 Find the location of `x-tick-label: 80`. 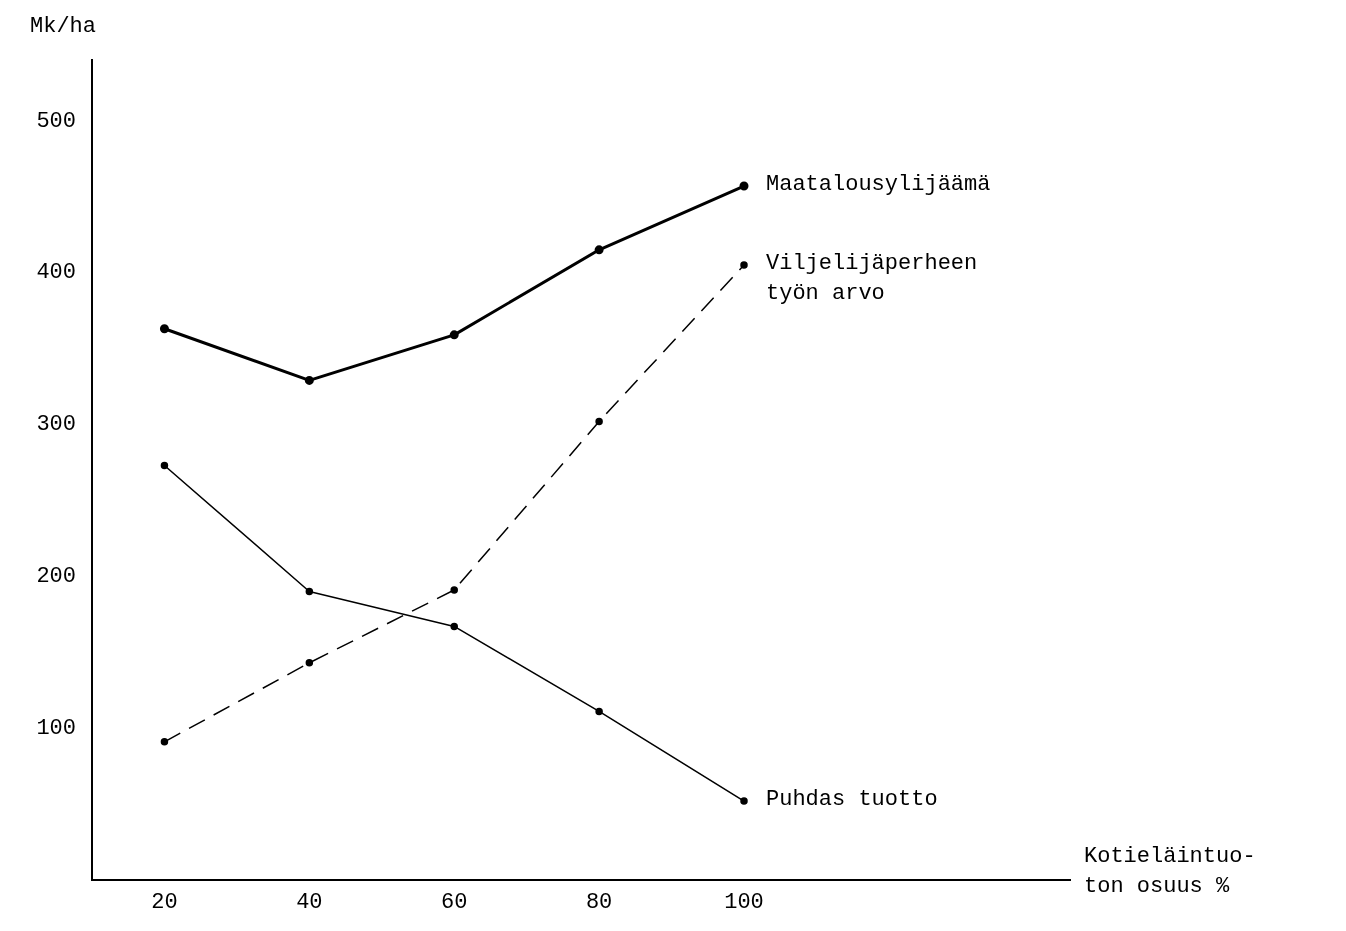

x-tick-label: 80 is located at coordinates (599, 903).